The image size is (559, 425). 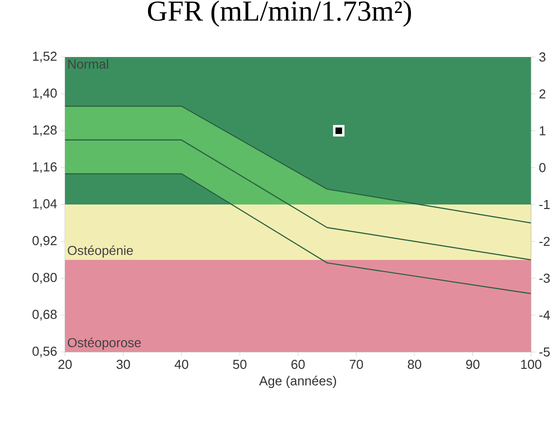 I want to click on y2-tick-label: -4, so click(x=544, y=315).